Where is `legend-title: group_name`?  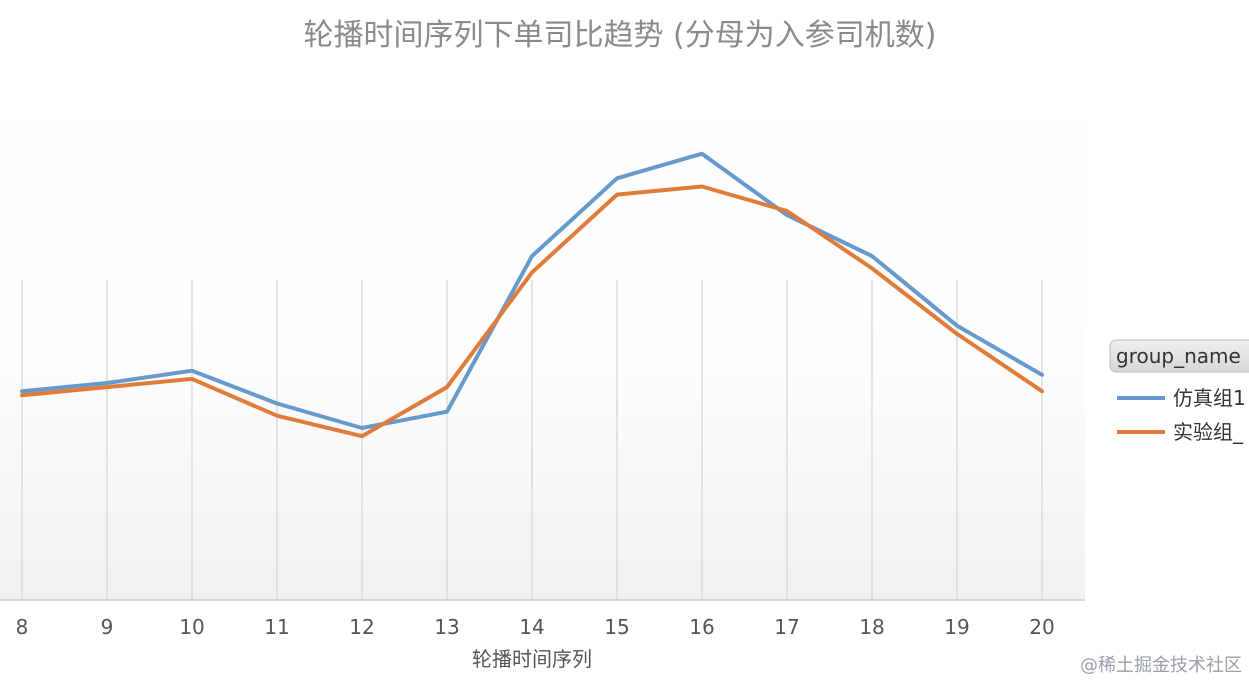
legend-title: group_name is located at coordinates (1178, 356).